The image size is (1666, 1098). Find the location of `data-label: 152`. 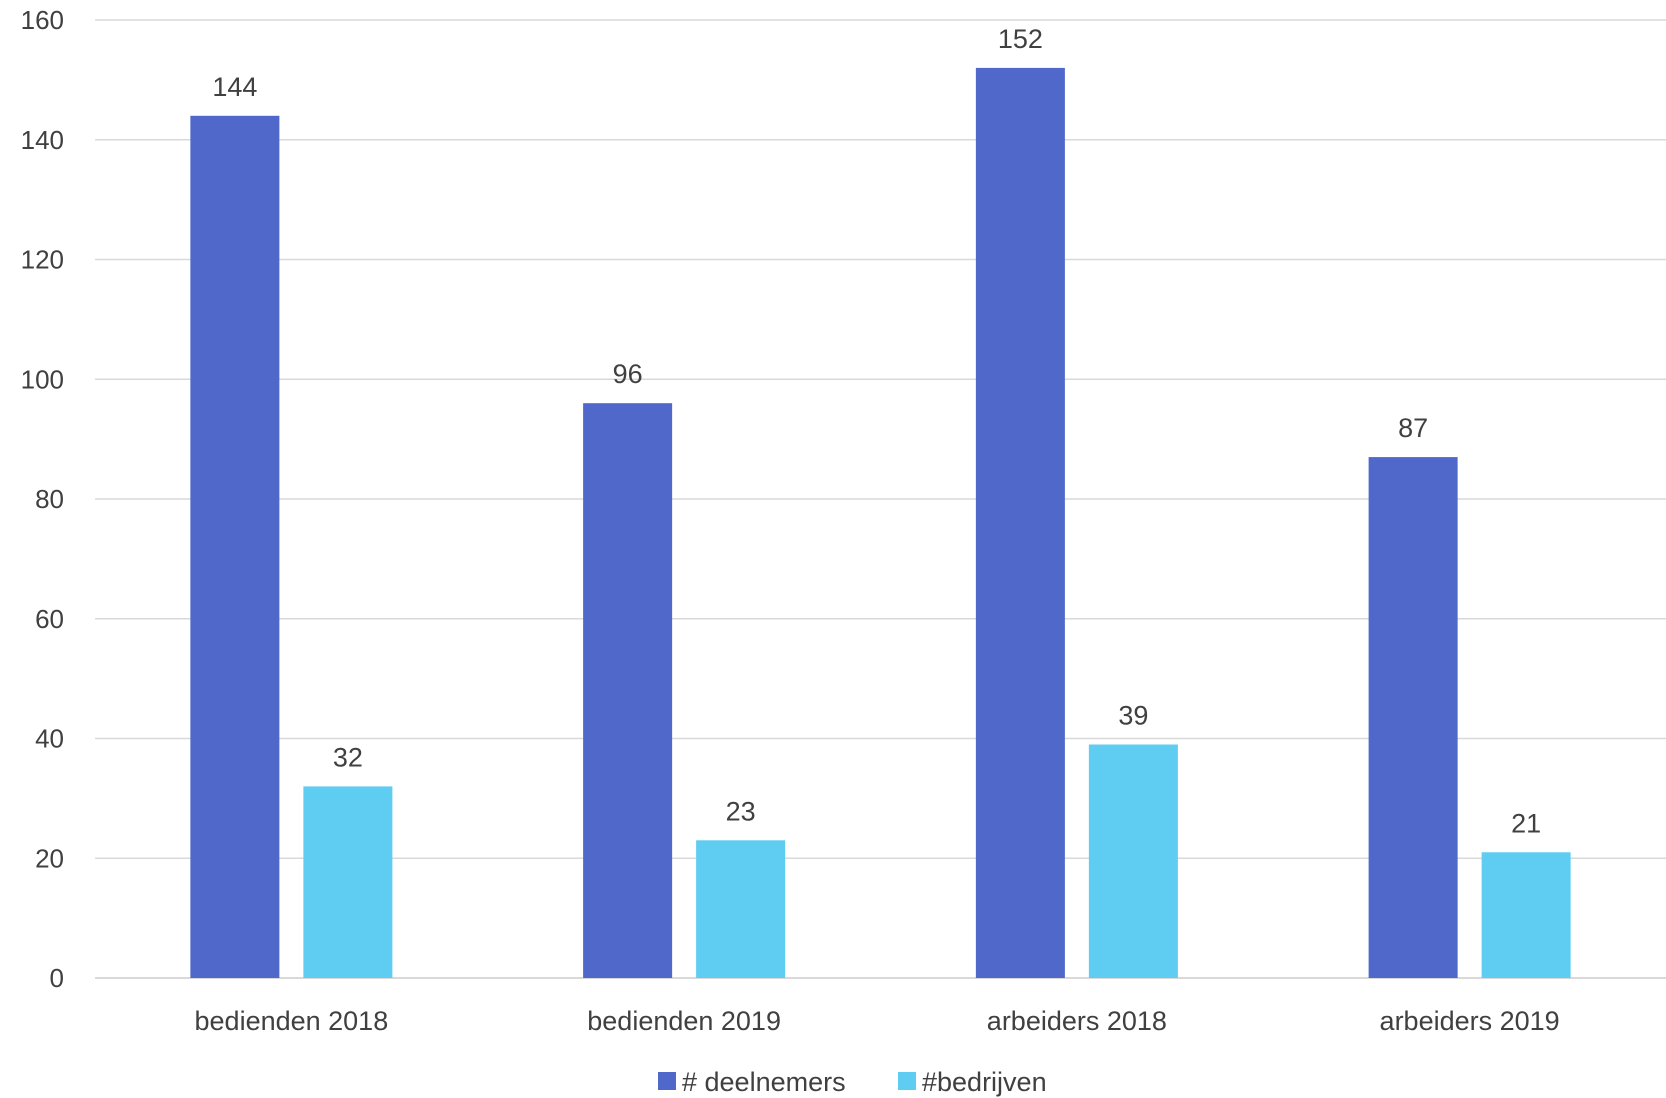

data-label: 152 is located at coordinates (1020, 39).